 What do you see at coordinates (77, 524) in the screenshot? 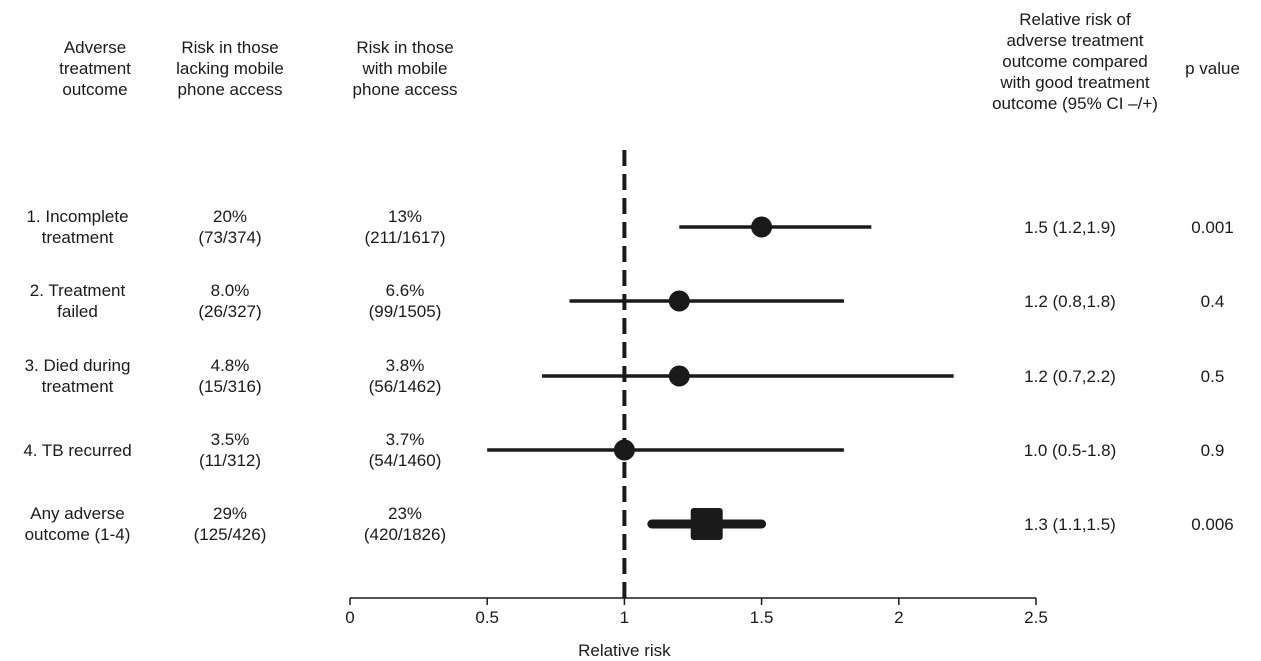
I see `cell-outcome: Any adverse outcome (1-4)` at bounding box center [77, 524].